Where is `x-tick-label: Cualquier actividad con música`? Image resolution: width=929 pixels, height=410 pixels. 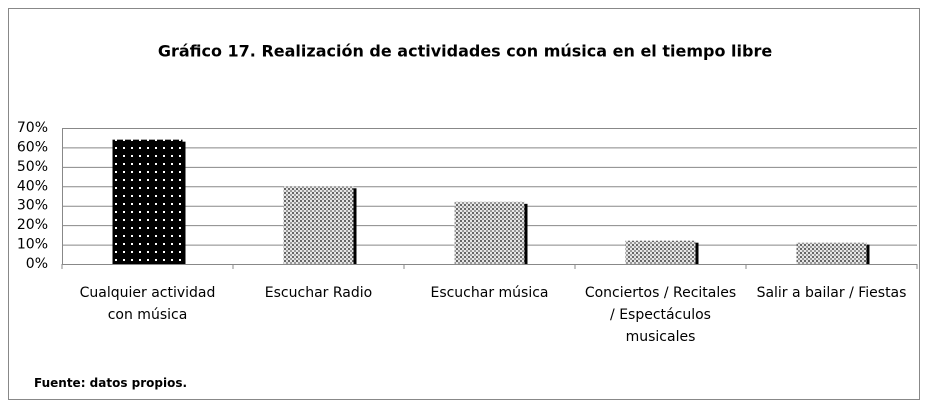 x-tick-label: Cualquier actividad con música is located at coordinates (147, 304).